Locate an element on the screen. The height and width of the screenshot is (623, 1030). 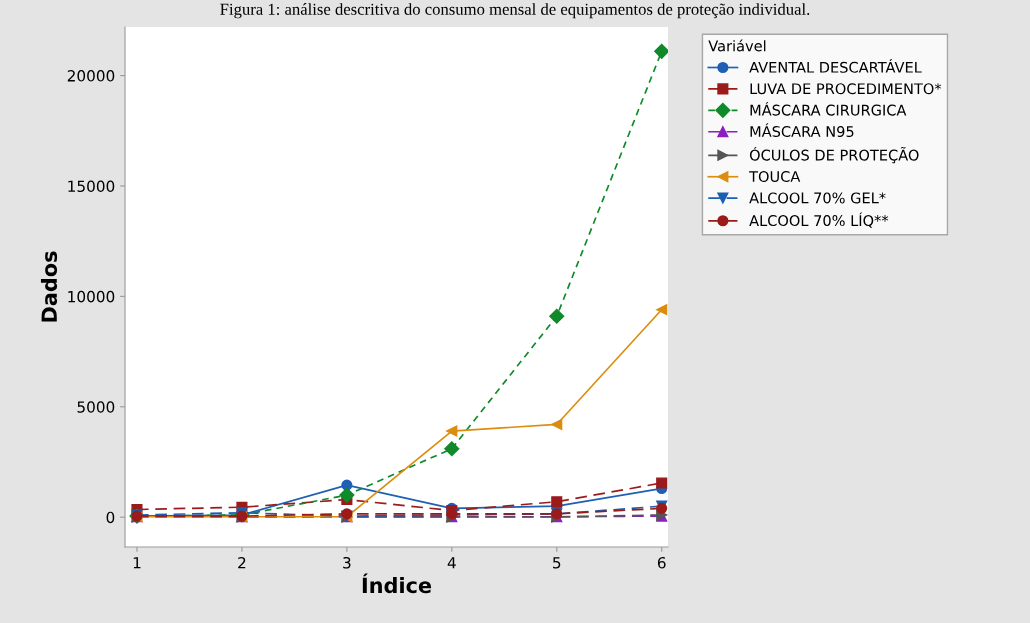
x-tick-label: 5 is located at coordinates (557, 563).